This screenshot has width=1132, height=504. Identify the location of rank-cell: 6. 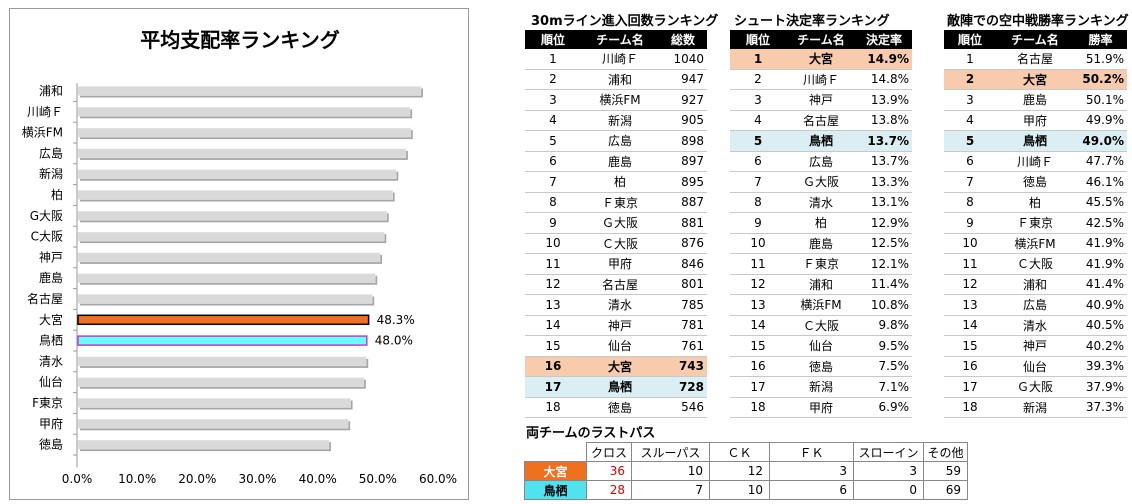
(970, 161).